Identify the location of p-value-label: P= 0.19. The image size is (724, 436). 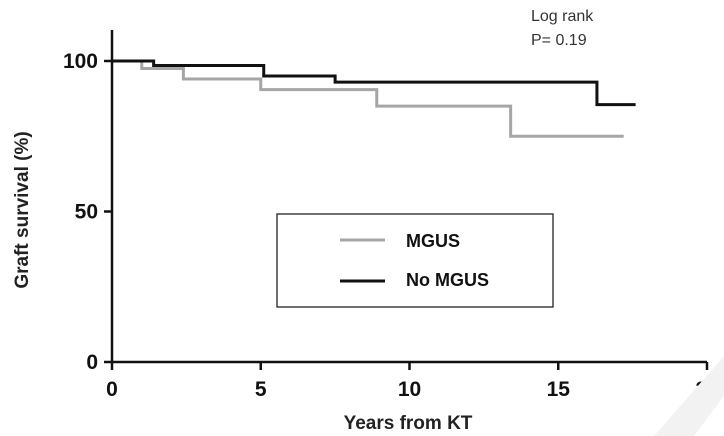
(559, 40).